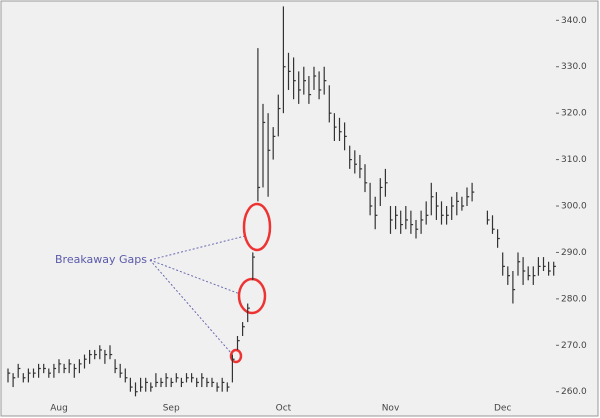 This screenshot has width=600, height=418. What do you see at coordinates (502, 409) in the screenshot?
I see `x-tick-label: Dec` at bounding box center [502, 409].